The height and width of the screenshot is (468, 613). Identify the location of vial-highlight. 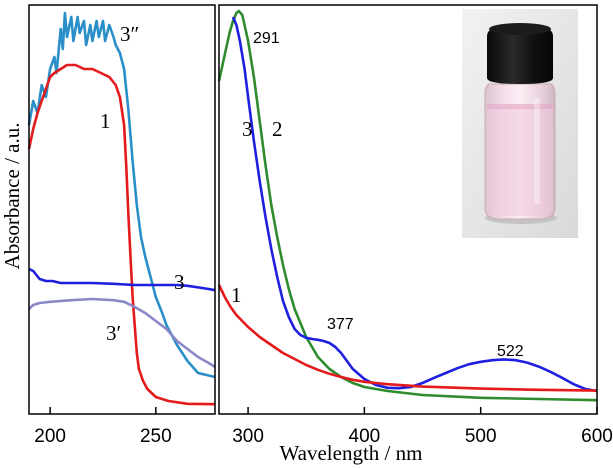
(537, 151).